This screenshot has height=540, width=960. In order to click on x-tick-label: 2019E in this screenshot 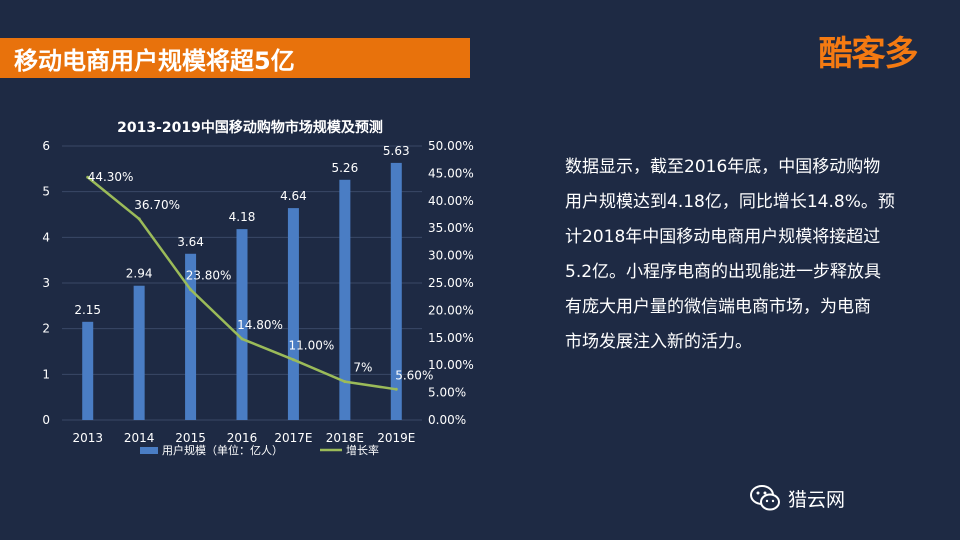, I will do `click(396, 438)`.